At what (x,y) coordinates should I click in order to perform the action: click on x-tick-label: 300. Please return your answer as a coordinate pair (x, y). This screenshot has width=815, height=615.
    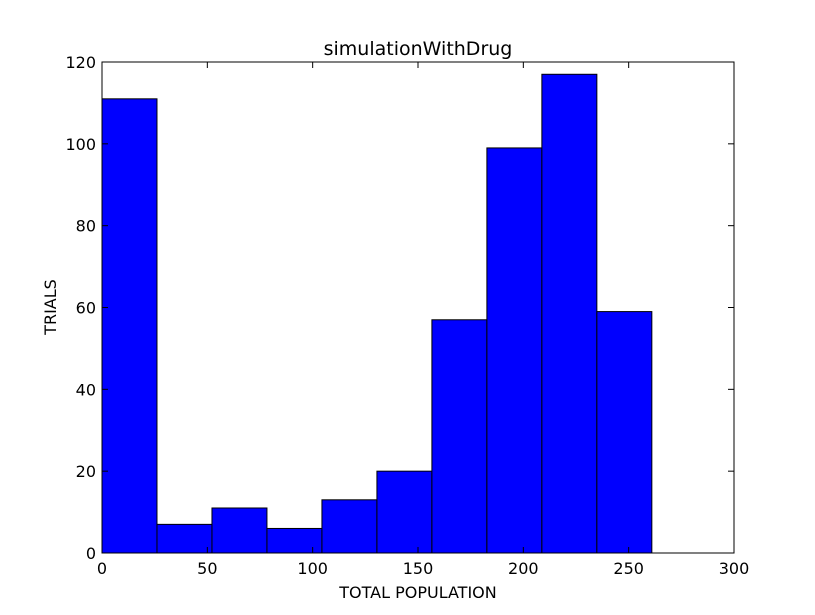
    Looking at the image, I should click on (734, 568).